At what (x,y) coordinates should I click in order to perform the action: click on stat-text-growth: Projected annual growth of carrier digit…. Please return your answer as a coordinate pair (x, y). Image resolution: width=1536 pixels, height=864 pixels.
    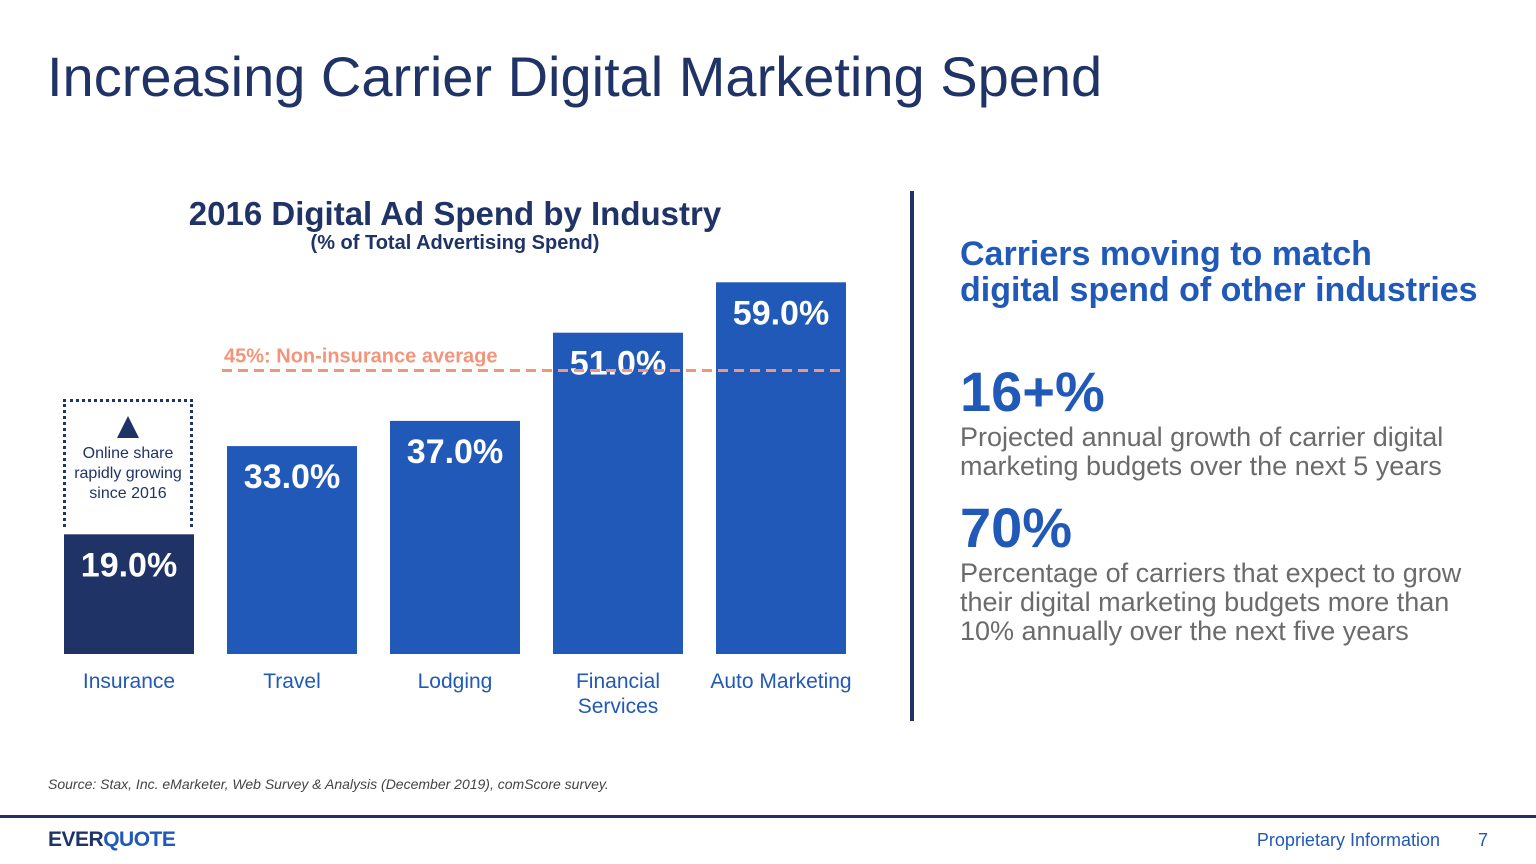
    Looking at the image, I should click on (1202, 451).